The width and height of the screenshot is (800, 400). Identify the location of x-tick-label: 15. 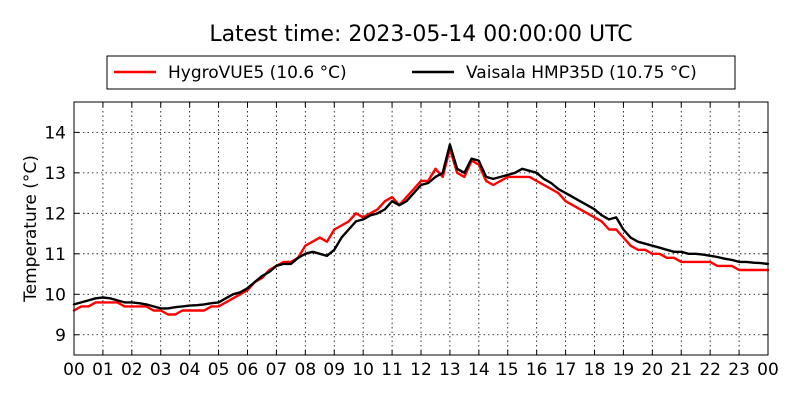
(508, 370).